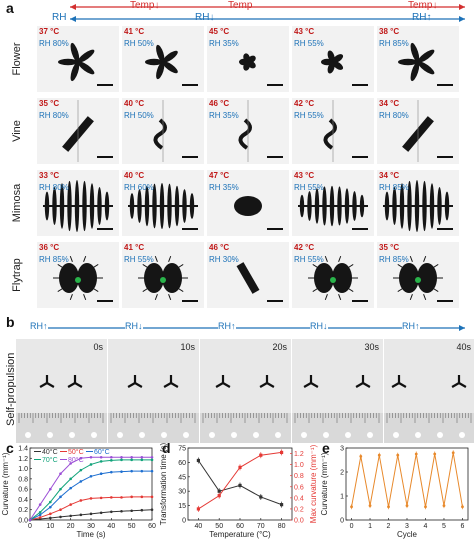  Describe the element at coordinates (139, 187) in the screenshot. I see `rh-label: RH 60%` at that location.